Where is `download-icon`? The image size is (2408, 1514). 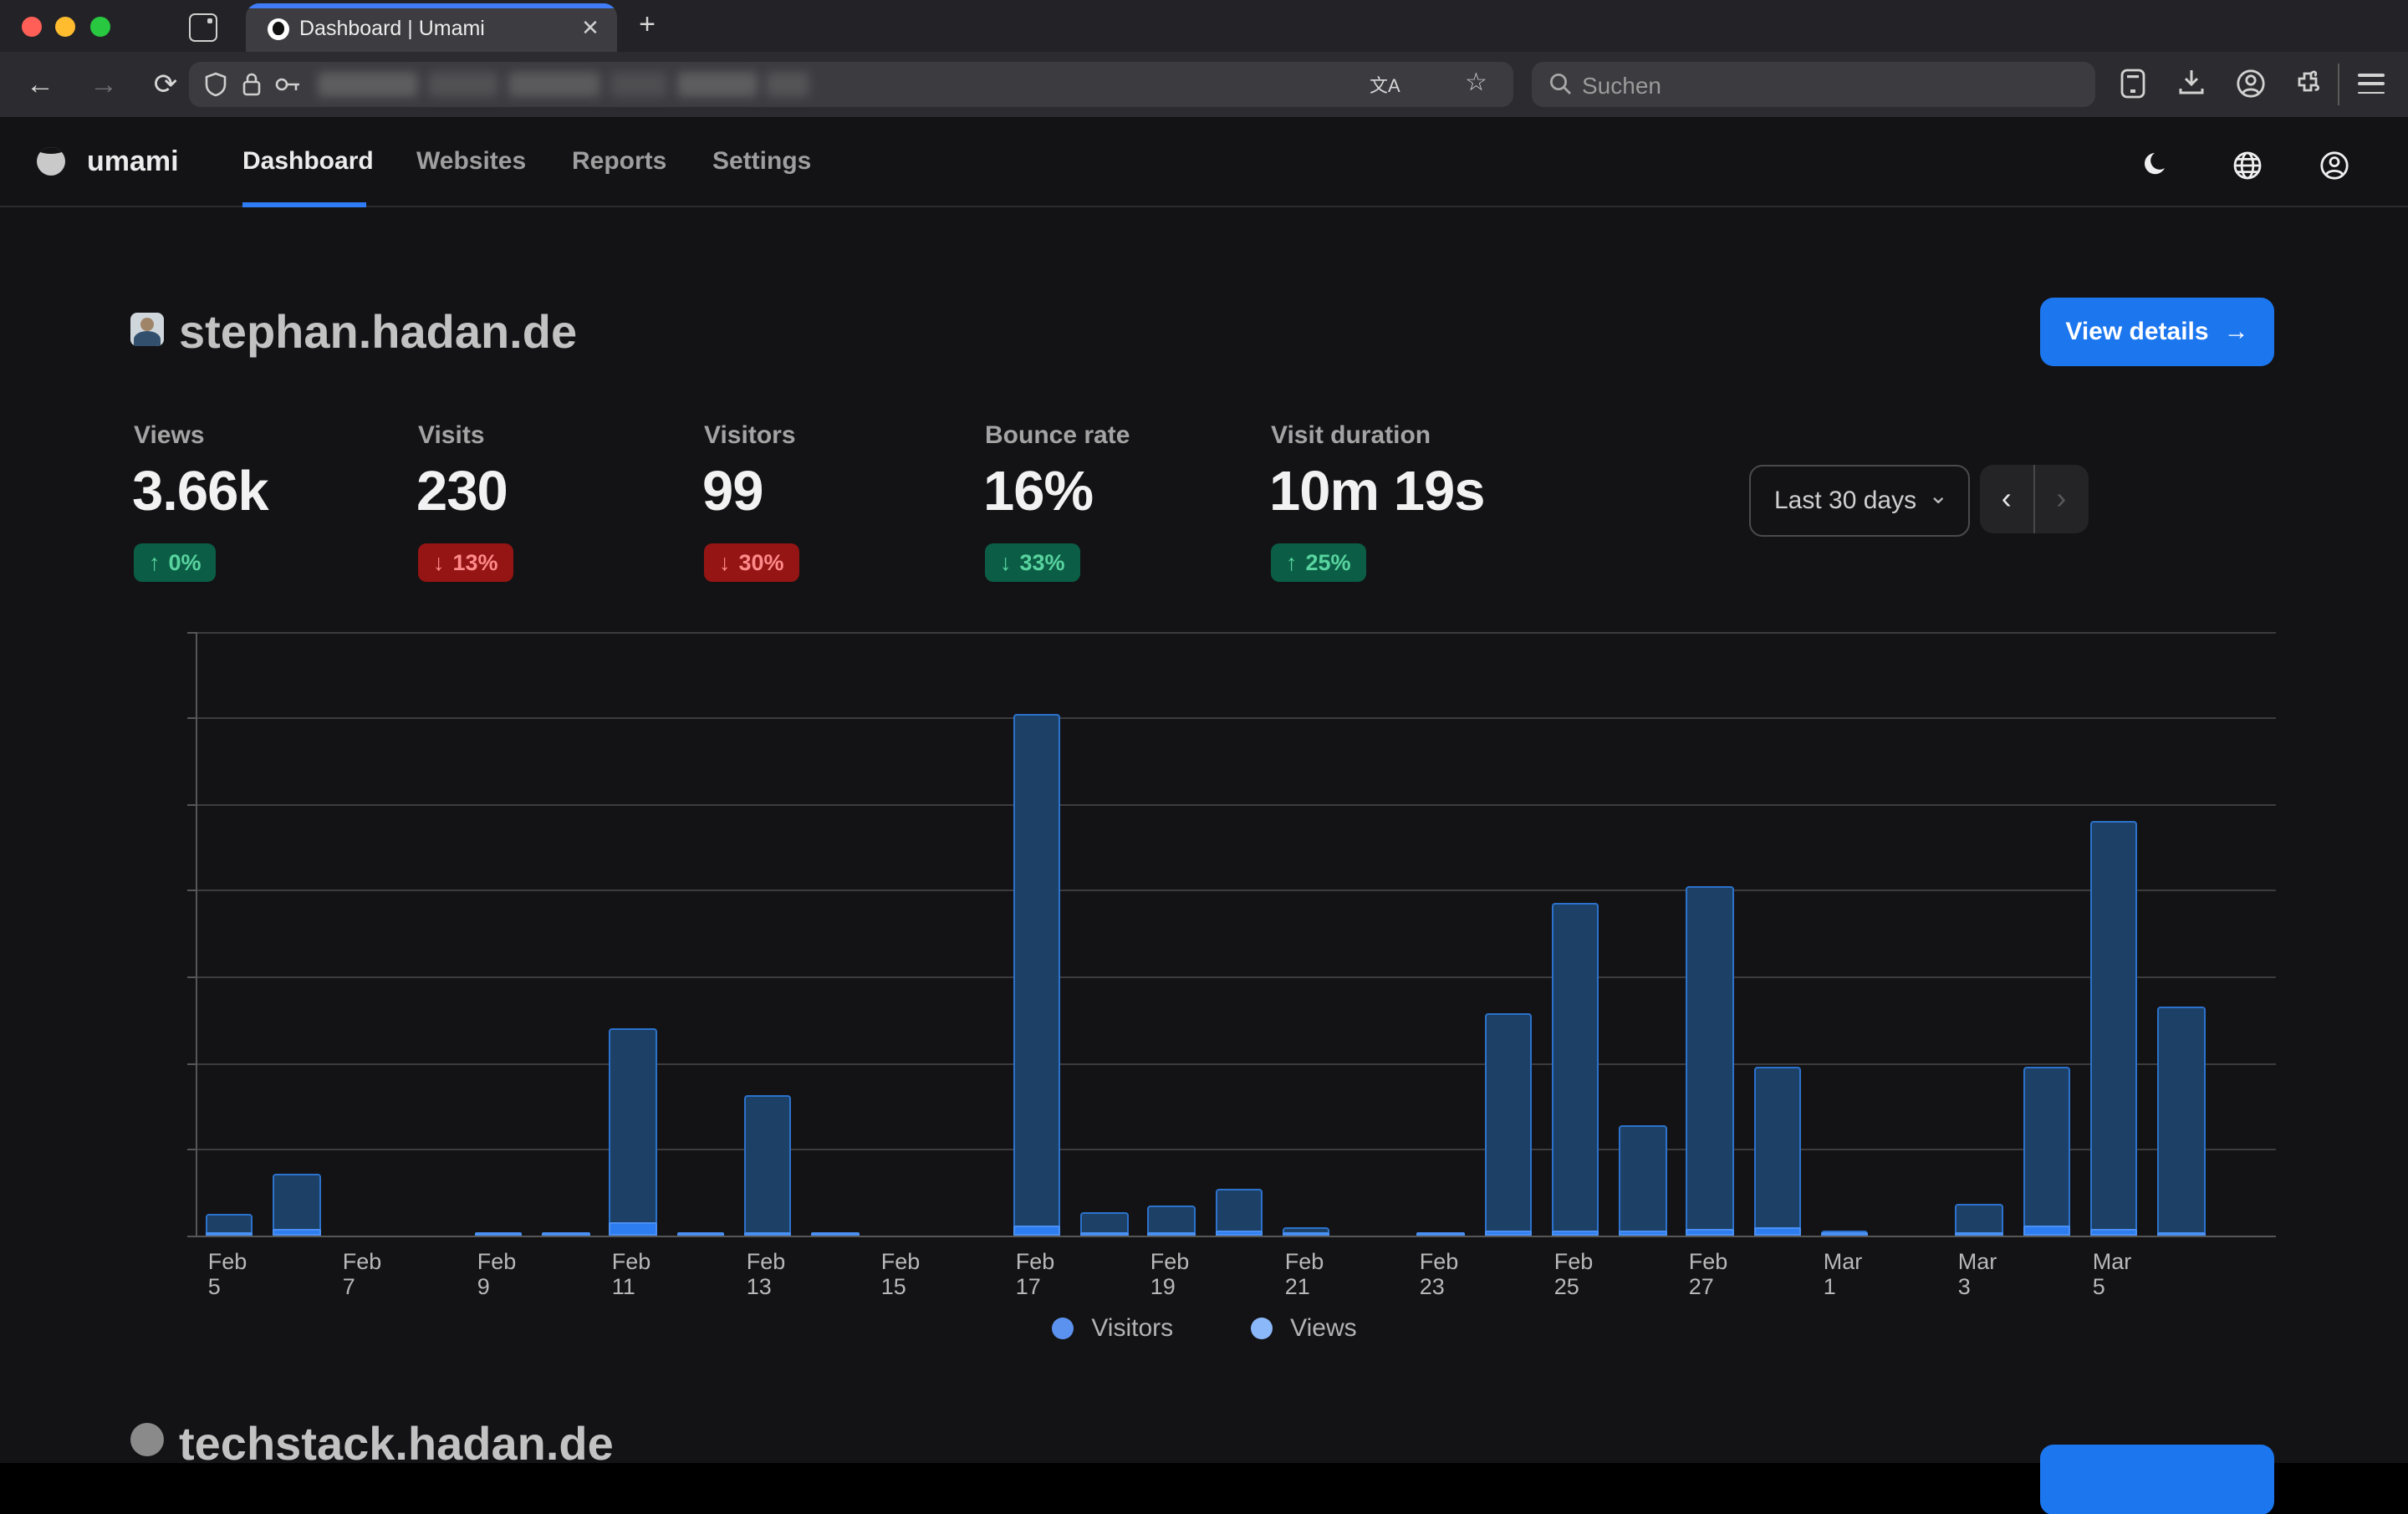 download-icon is located at coordinates (2192, 83).